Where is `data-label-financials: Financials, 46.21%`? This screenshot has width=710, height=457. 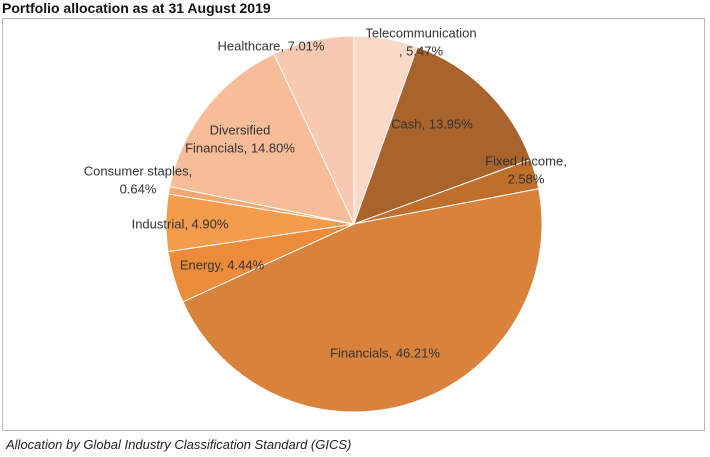 data-label-financials: Financials, 46.21% is located at coordinates (385, 352).